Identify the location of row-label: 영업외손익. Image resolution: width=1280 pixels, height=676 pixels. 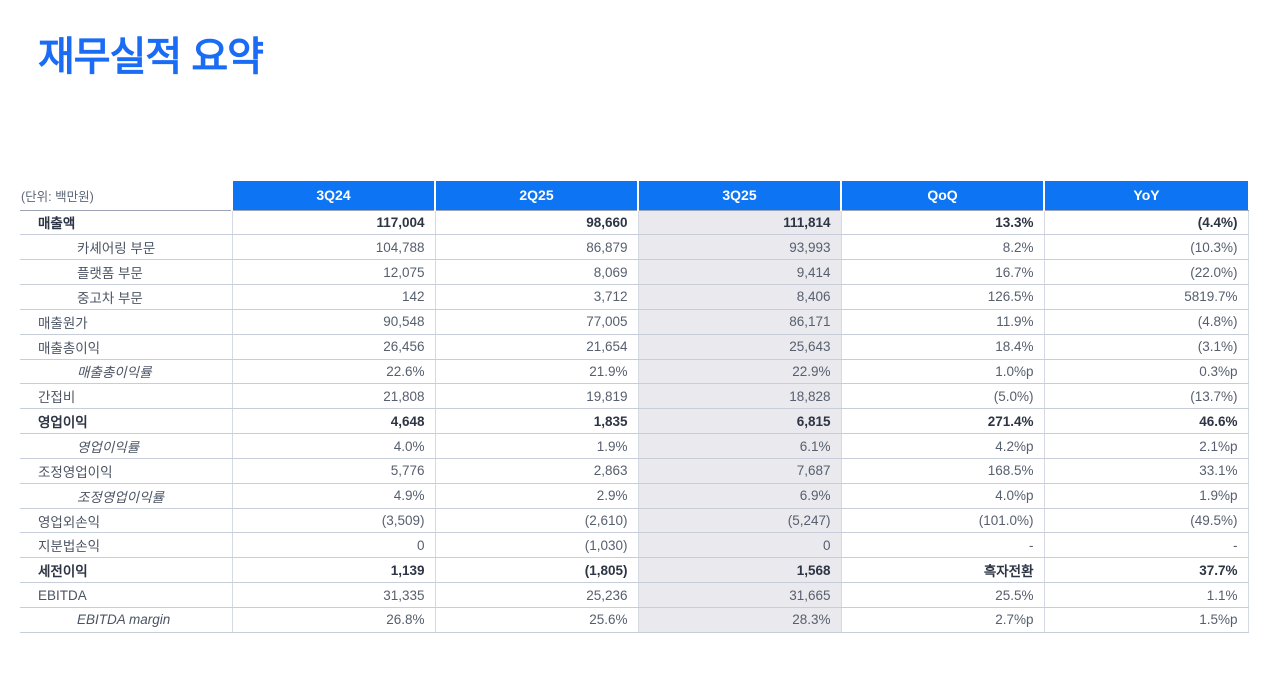
(126, 521).